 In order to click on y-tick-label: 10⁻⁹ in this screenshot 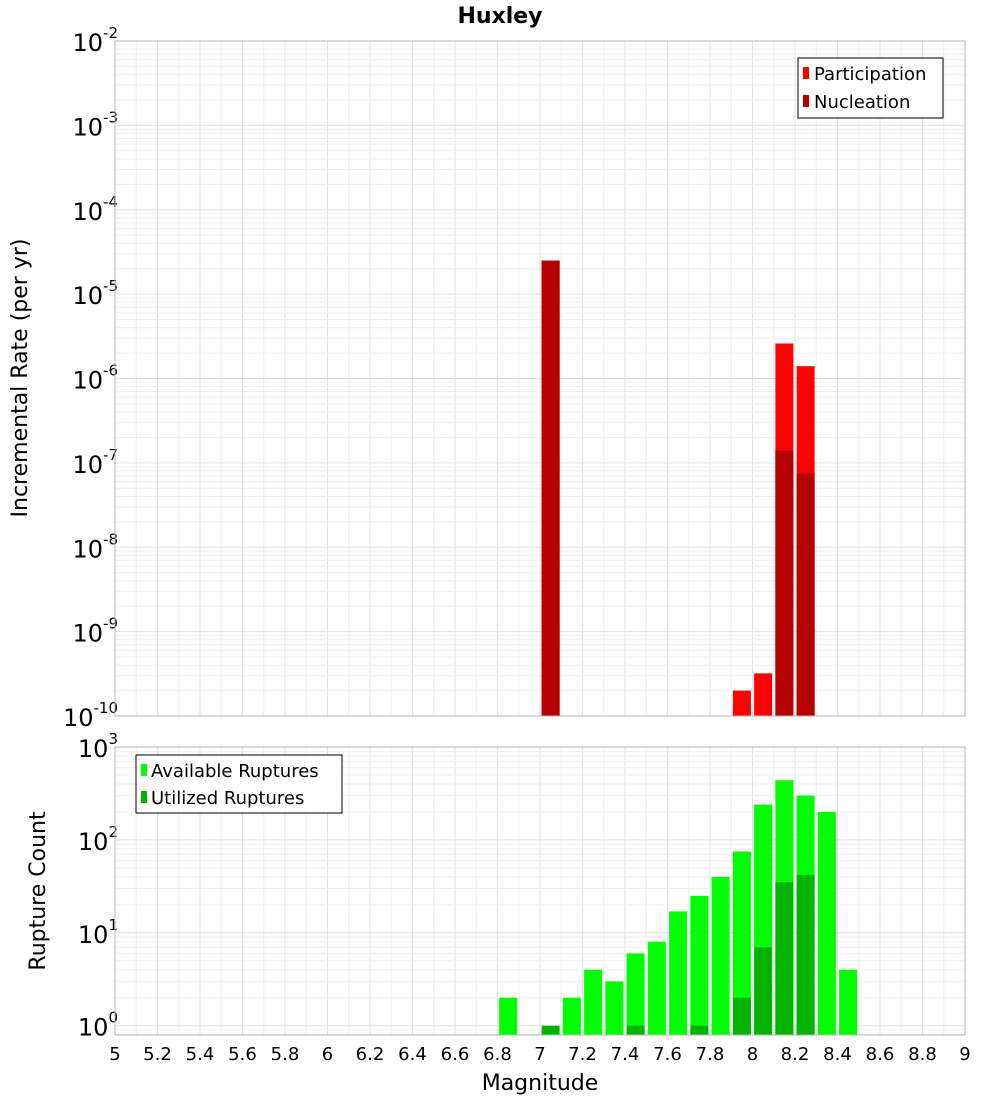, I will do `click(95, 631)`.